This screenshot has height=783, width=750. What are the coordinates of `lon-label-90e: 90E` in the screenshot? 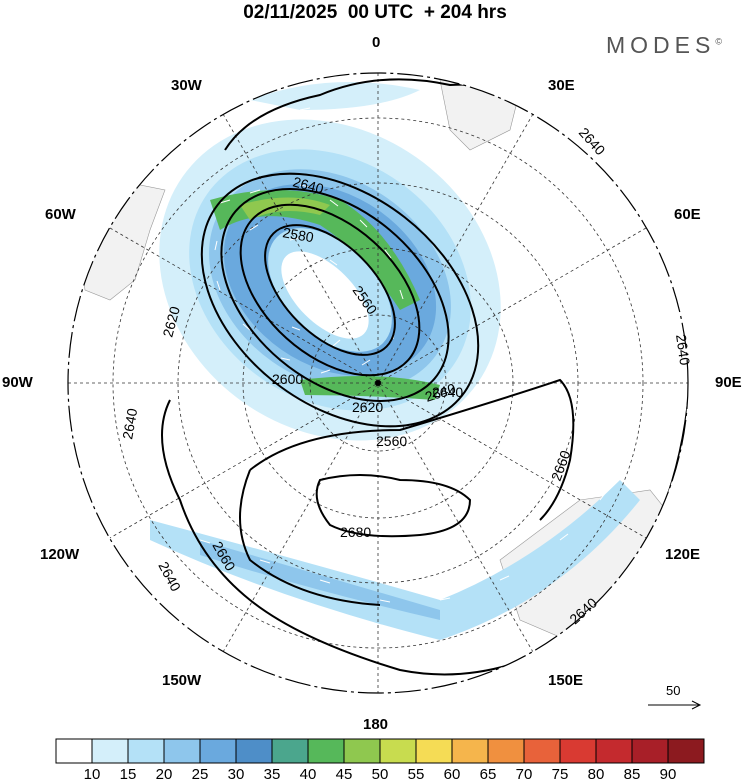 It's located at (728, 382).